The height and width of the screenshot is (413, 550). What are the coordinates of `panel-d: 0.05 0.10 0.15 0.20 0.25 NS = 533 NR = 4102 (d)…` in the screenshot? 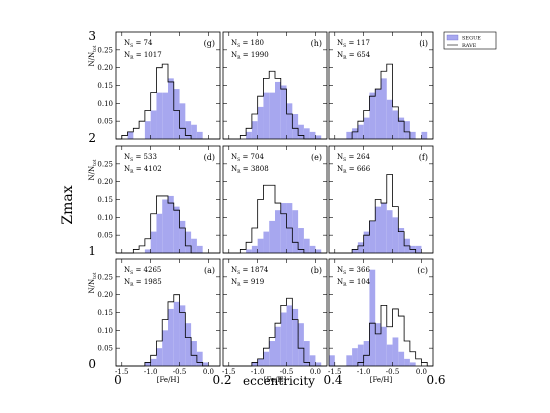 It's located at (154, 199).